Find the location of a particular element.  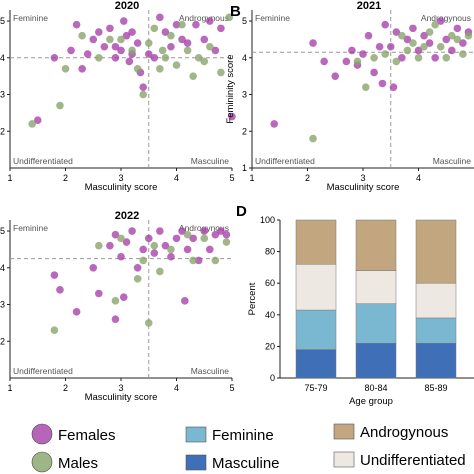

legend-label-undifferentiated: Undifferentiated is located at coordinates (413, 460).